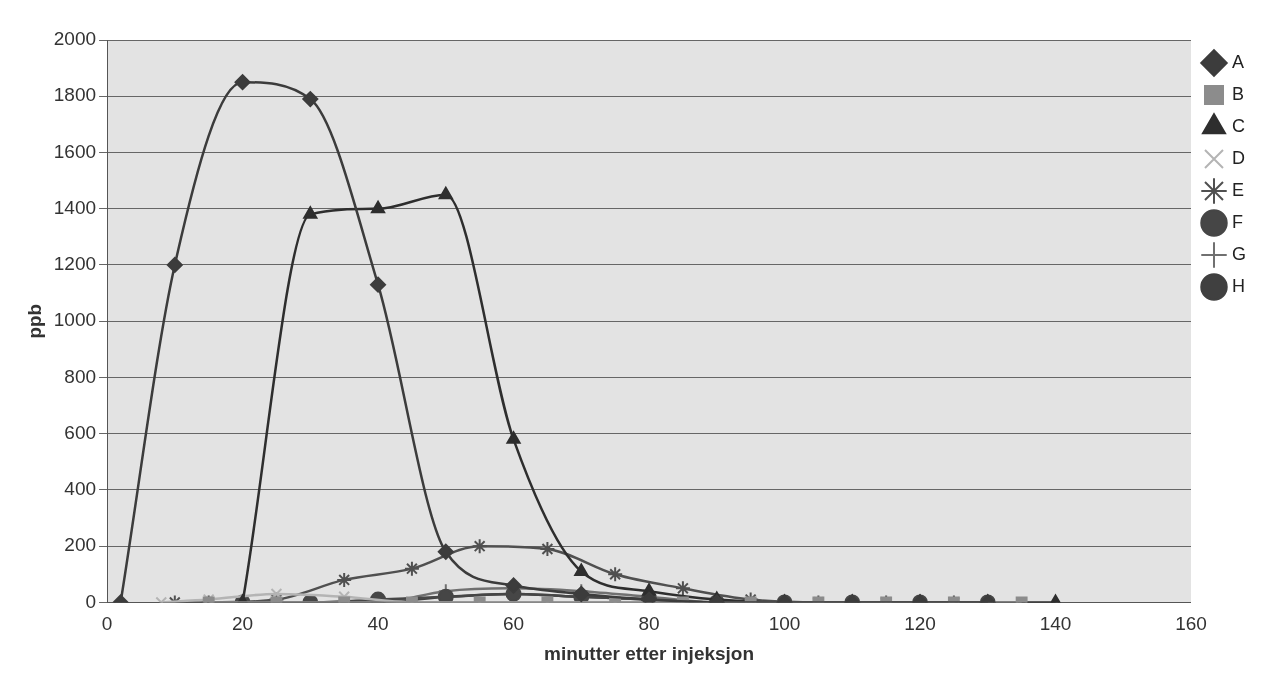 The width and height of the screenshot is (1286, 690). Describe the element at coordinates (920, 624) in the screenshot. I see `x-tick-label: 120` at that location.